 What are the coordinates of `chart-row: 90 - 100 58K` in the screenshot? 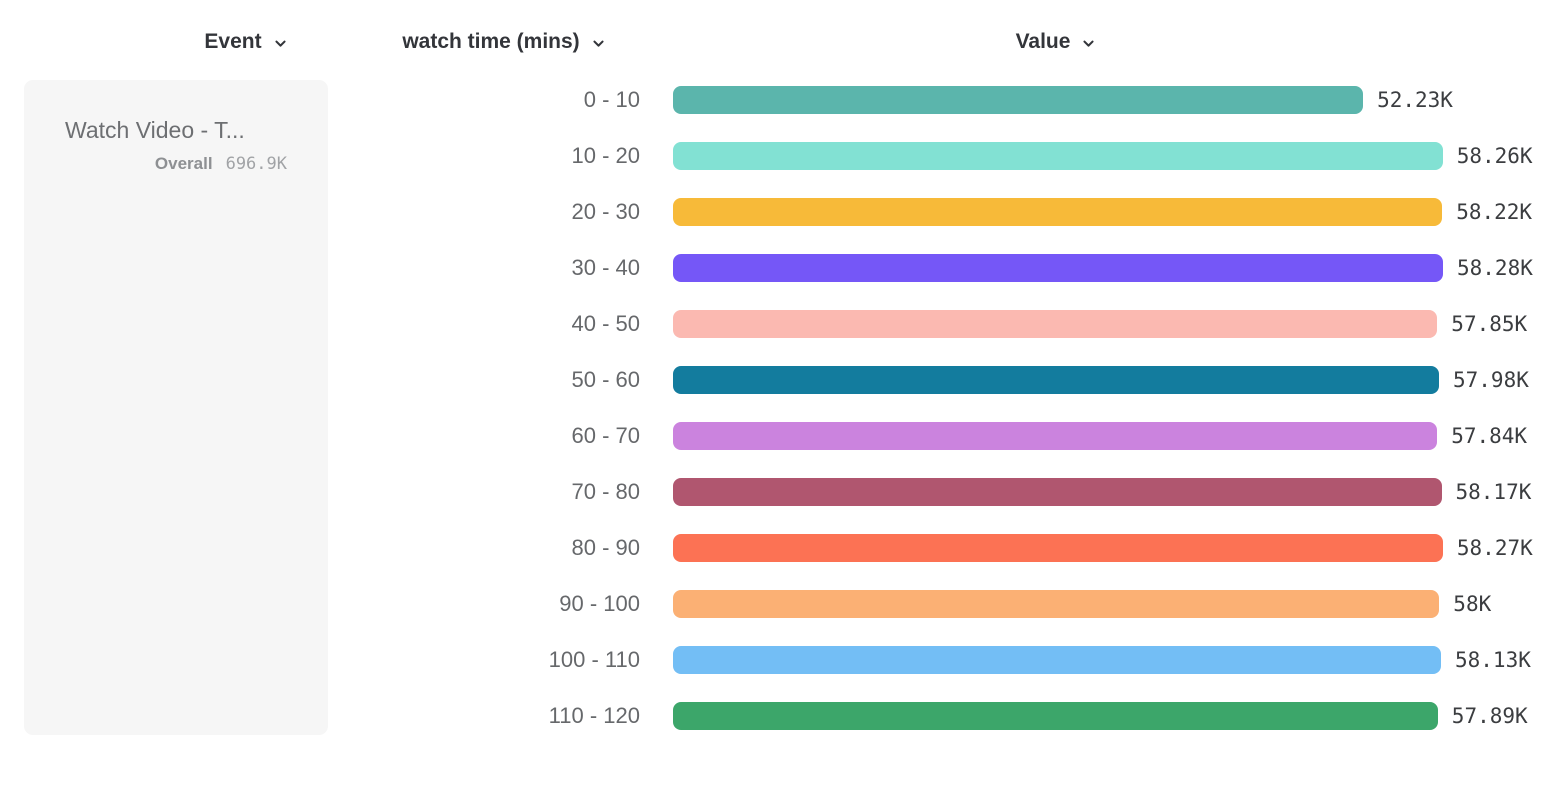 It's located at (784, 604).